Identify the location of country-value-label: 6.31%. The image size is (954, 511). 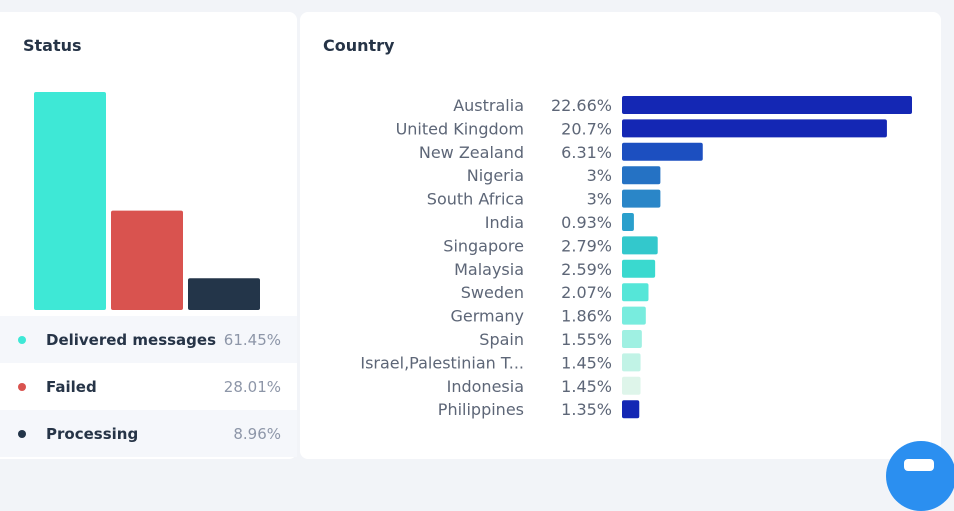
(586, 152).